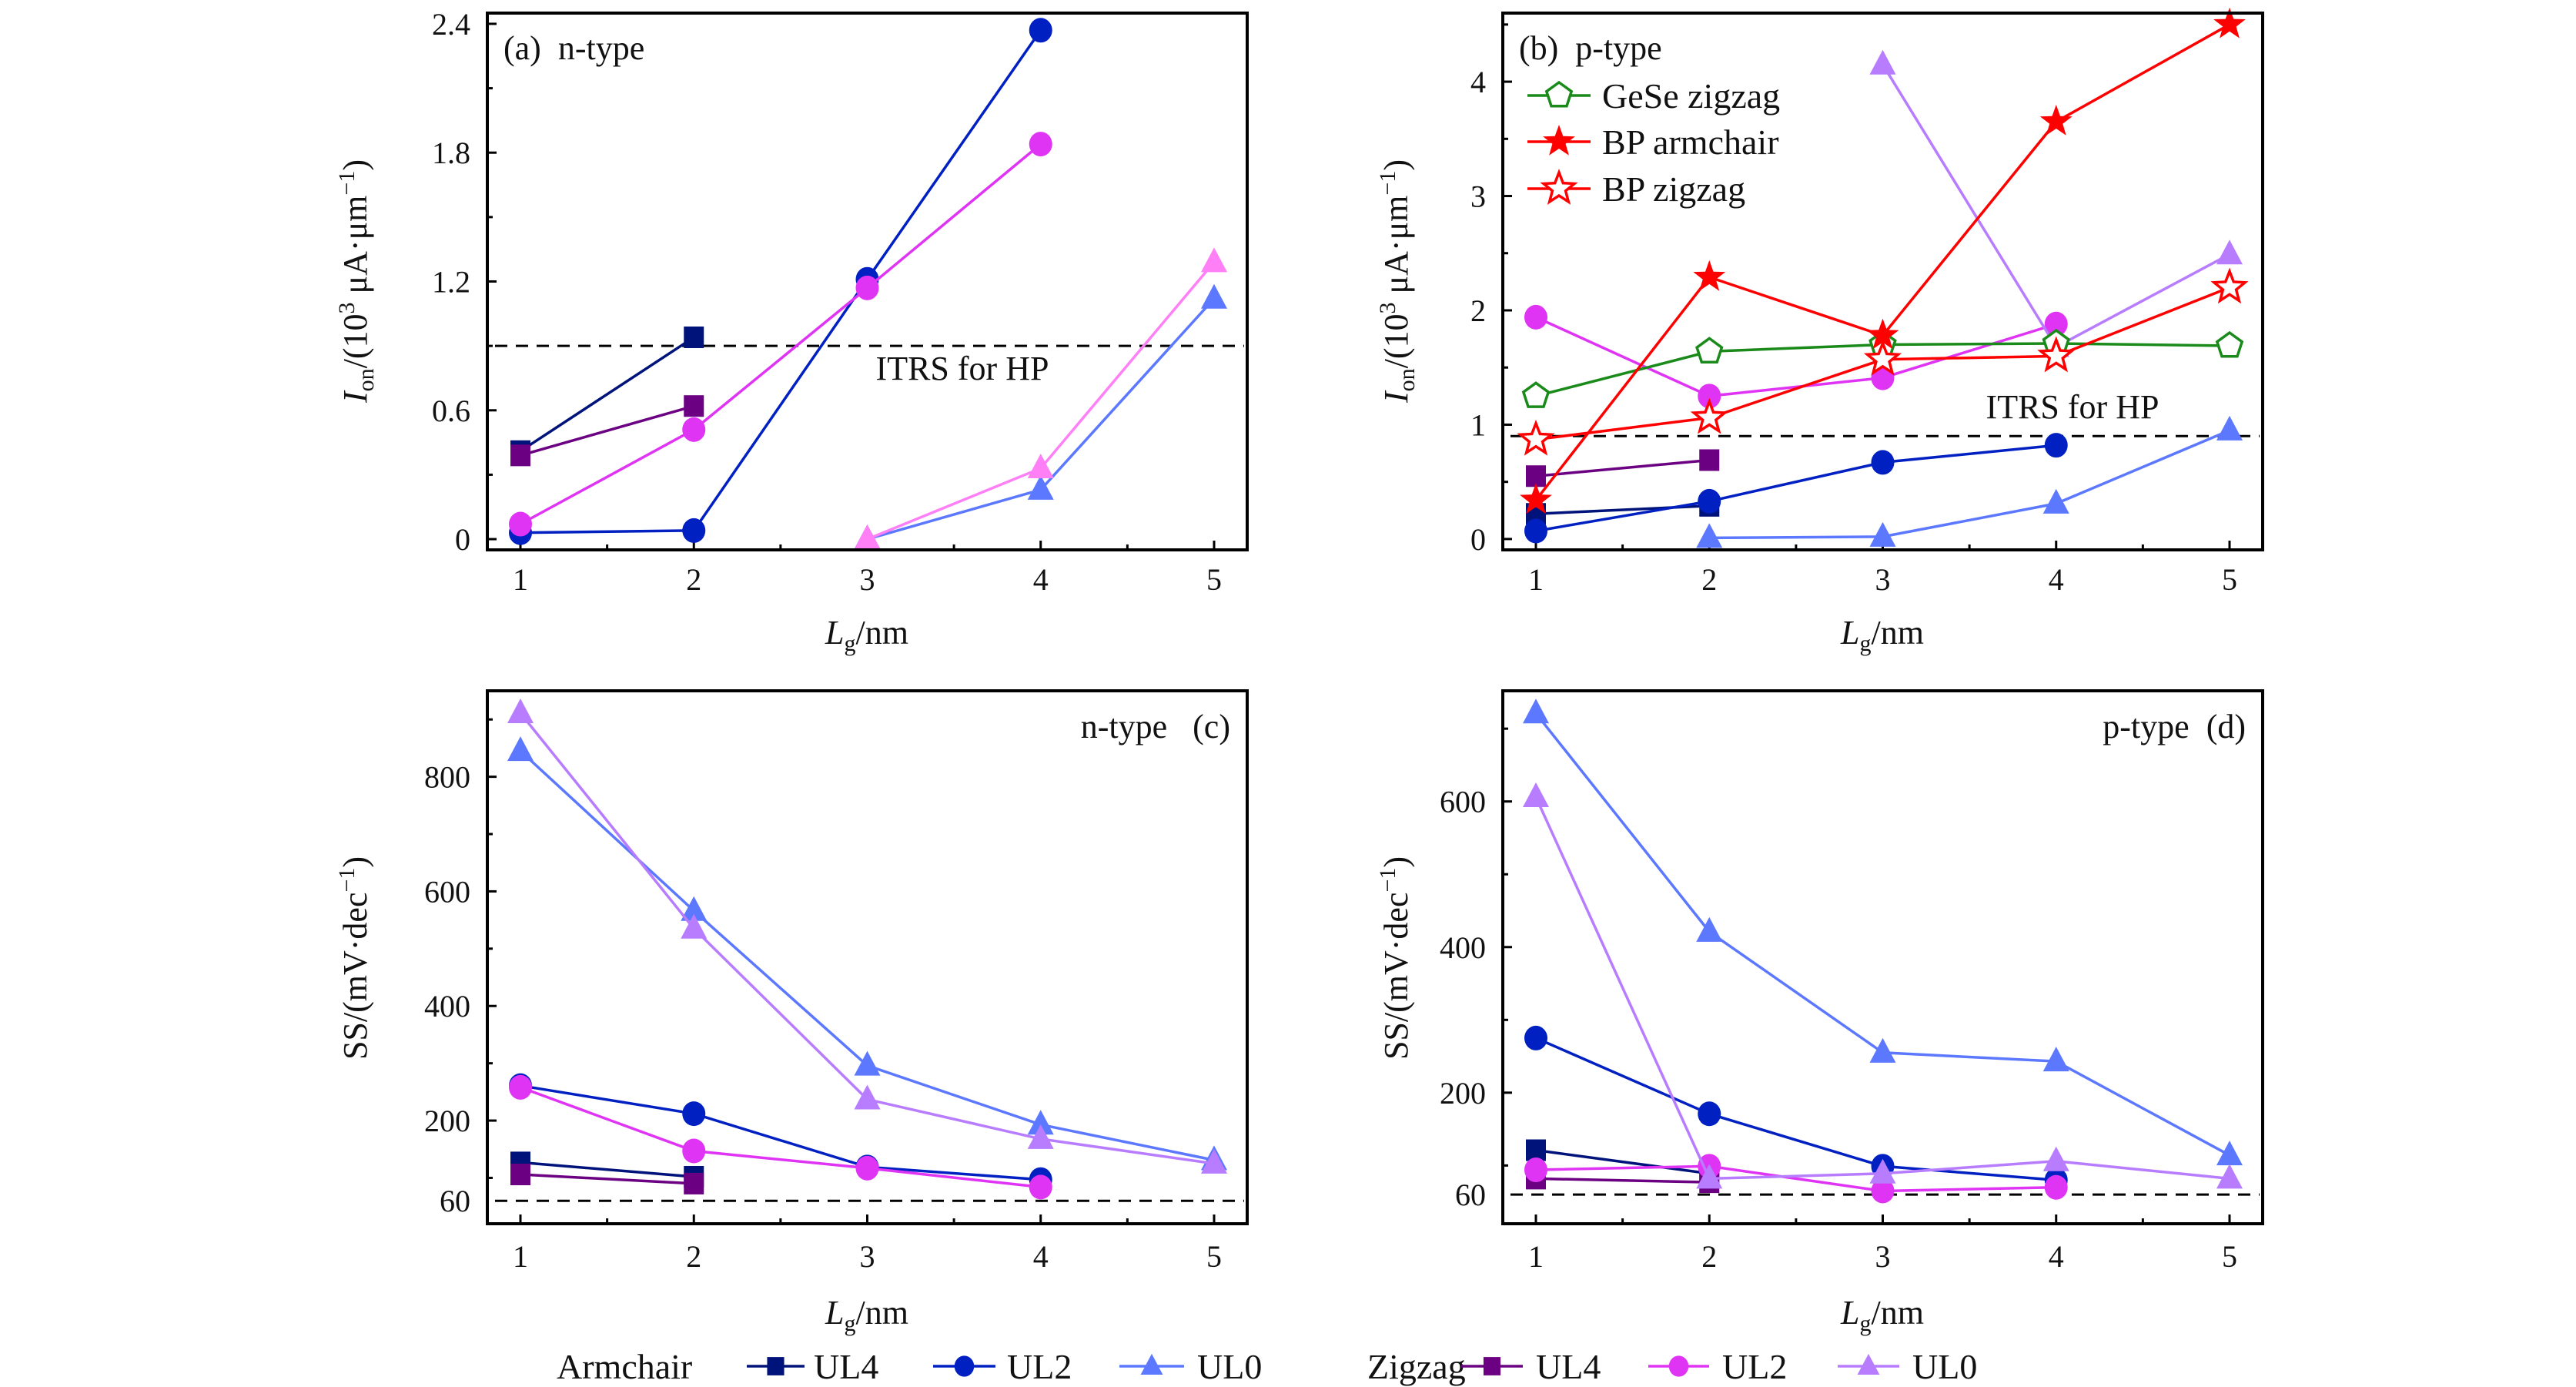 The height and width of the screenshot is (1387, 2576). What do you see at coordinates (1690, 142) in the screenshot?
I see `svg-text: BP armchair` at bounding box center [1690, 142].